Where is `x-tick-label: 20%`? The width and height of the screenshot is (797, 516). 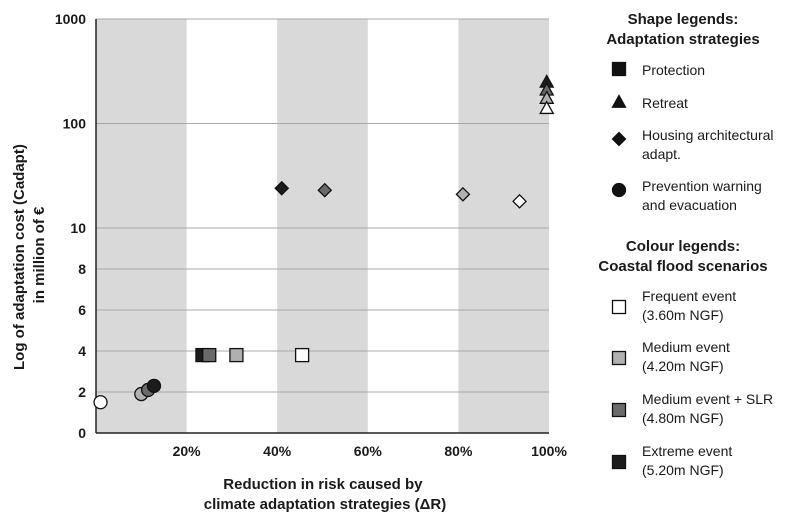
x-tick-label: 20% is located at coordinates (187, 451).